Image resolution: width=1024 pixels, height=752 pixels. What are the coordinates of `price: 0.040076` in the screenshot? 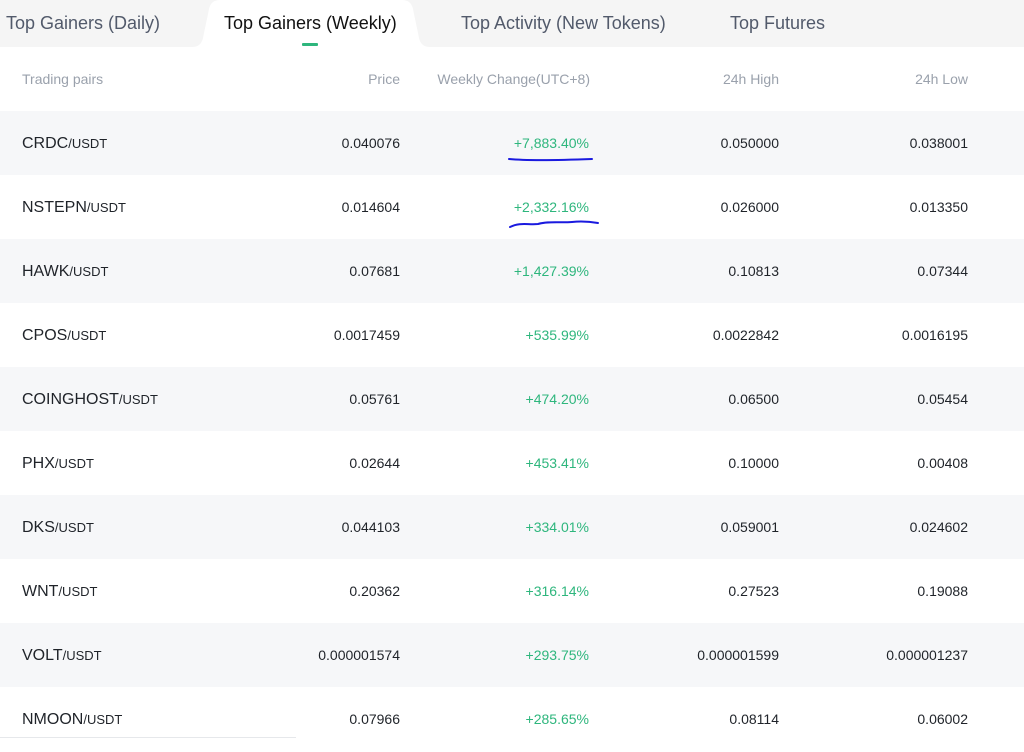 It's located at (370, 143).